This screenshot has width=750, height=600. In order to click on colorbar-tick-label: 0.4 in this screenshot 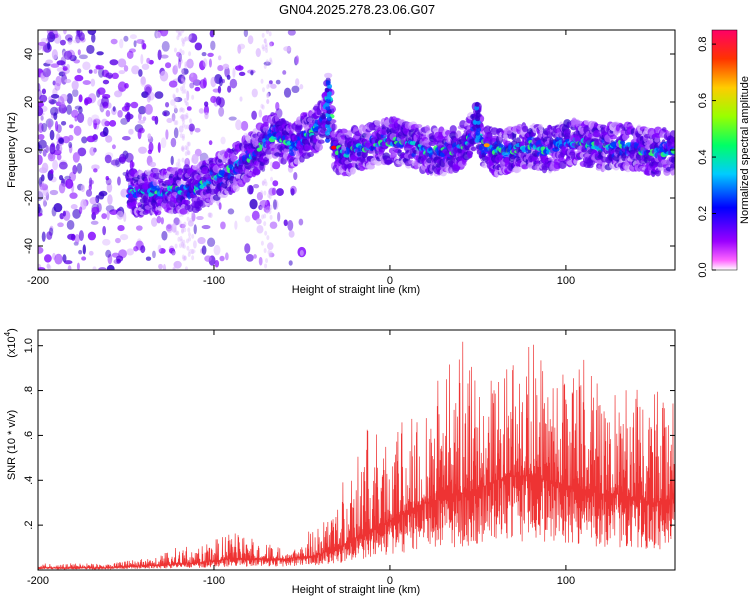, I will do `click(703, 156)`.